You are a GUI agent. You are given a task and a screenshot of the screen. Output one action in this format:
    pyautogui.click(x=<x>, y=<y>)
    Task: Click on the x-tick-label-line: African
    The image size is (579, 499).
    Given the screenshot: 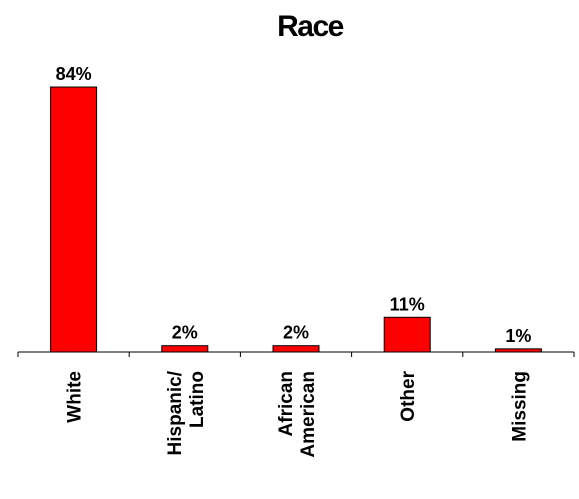 What is the action you would take?
    pyautogui.click(x=286, y=403)
    